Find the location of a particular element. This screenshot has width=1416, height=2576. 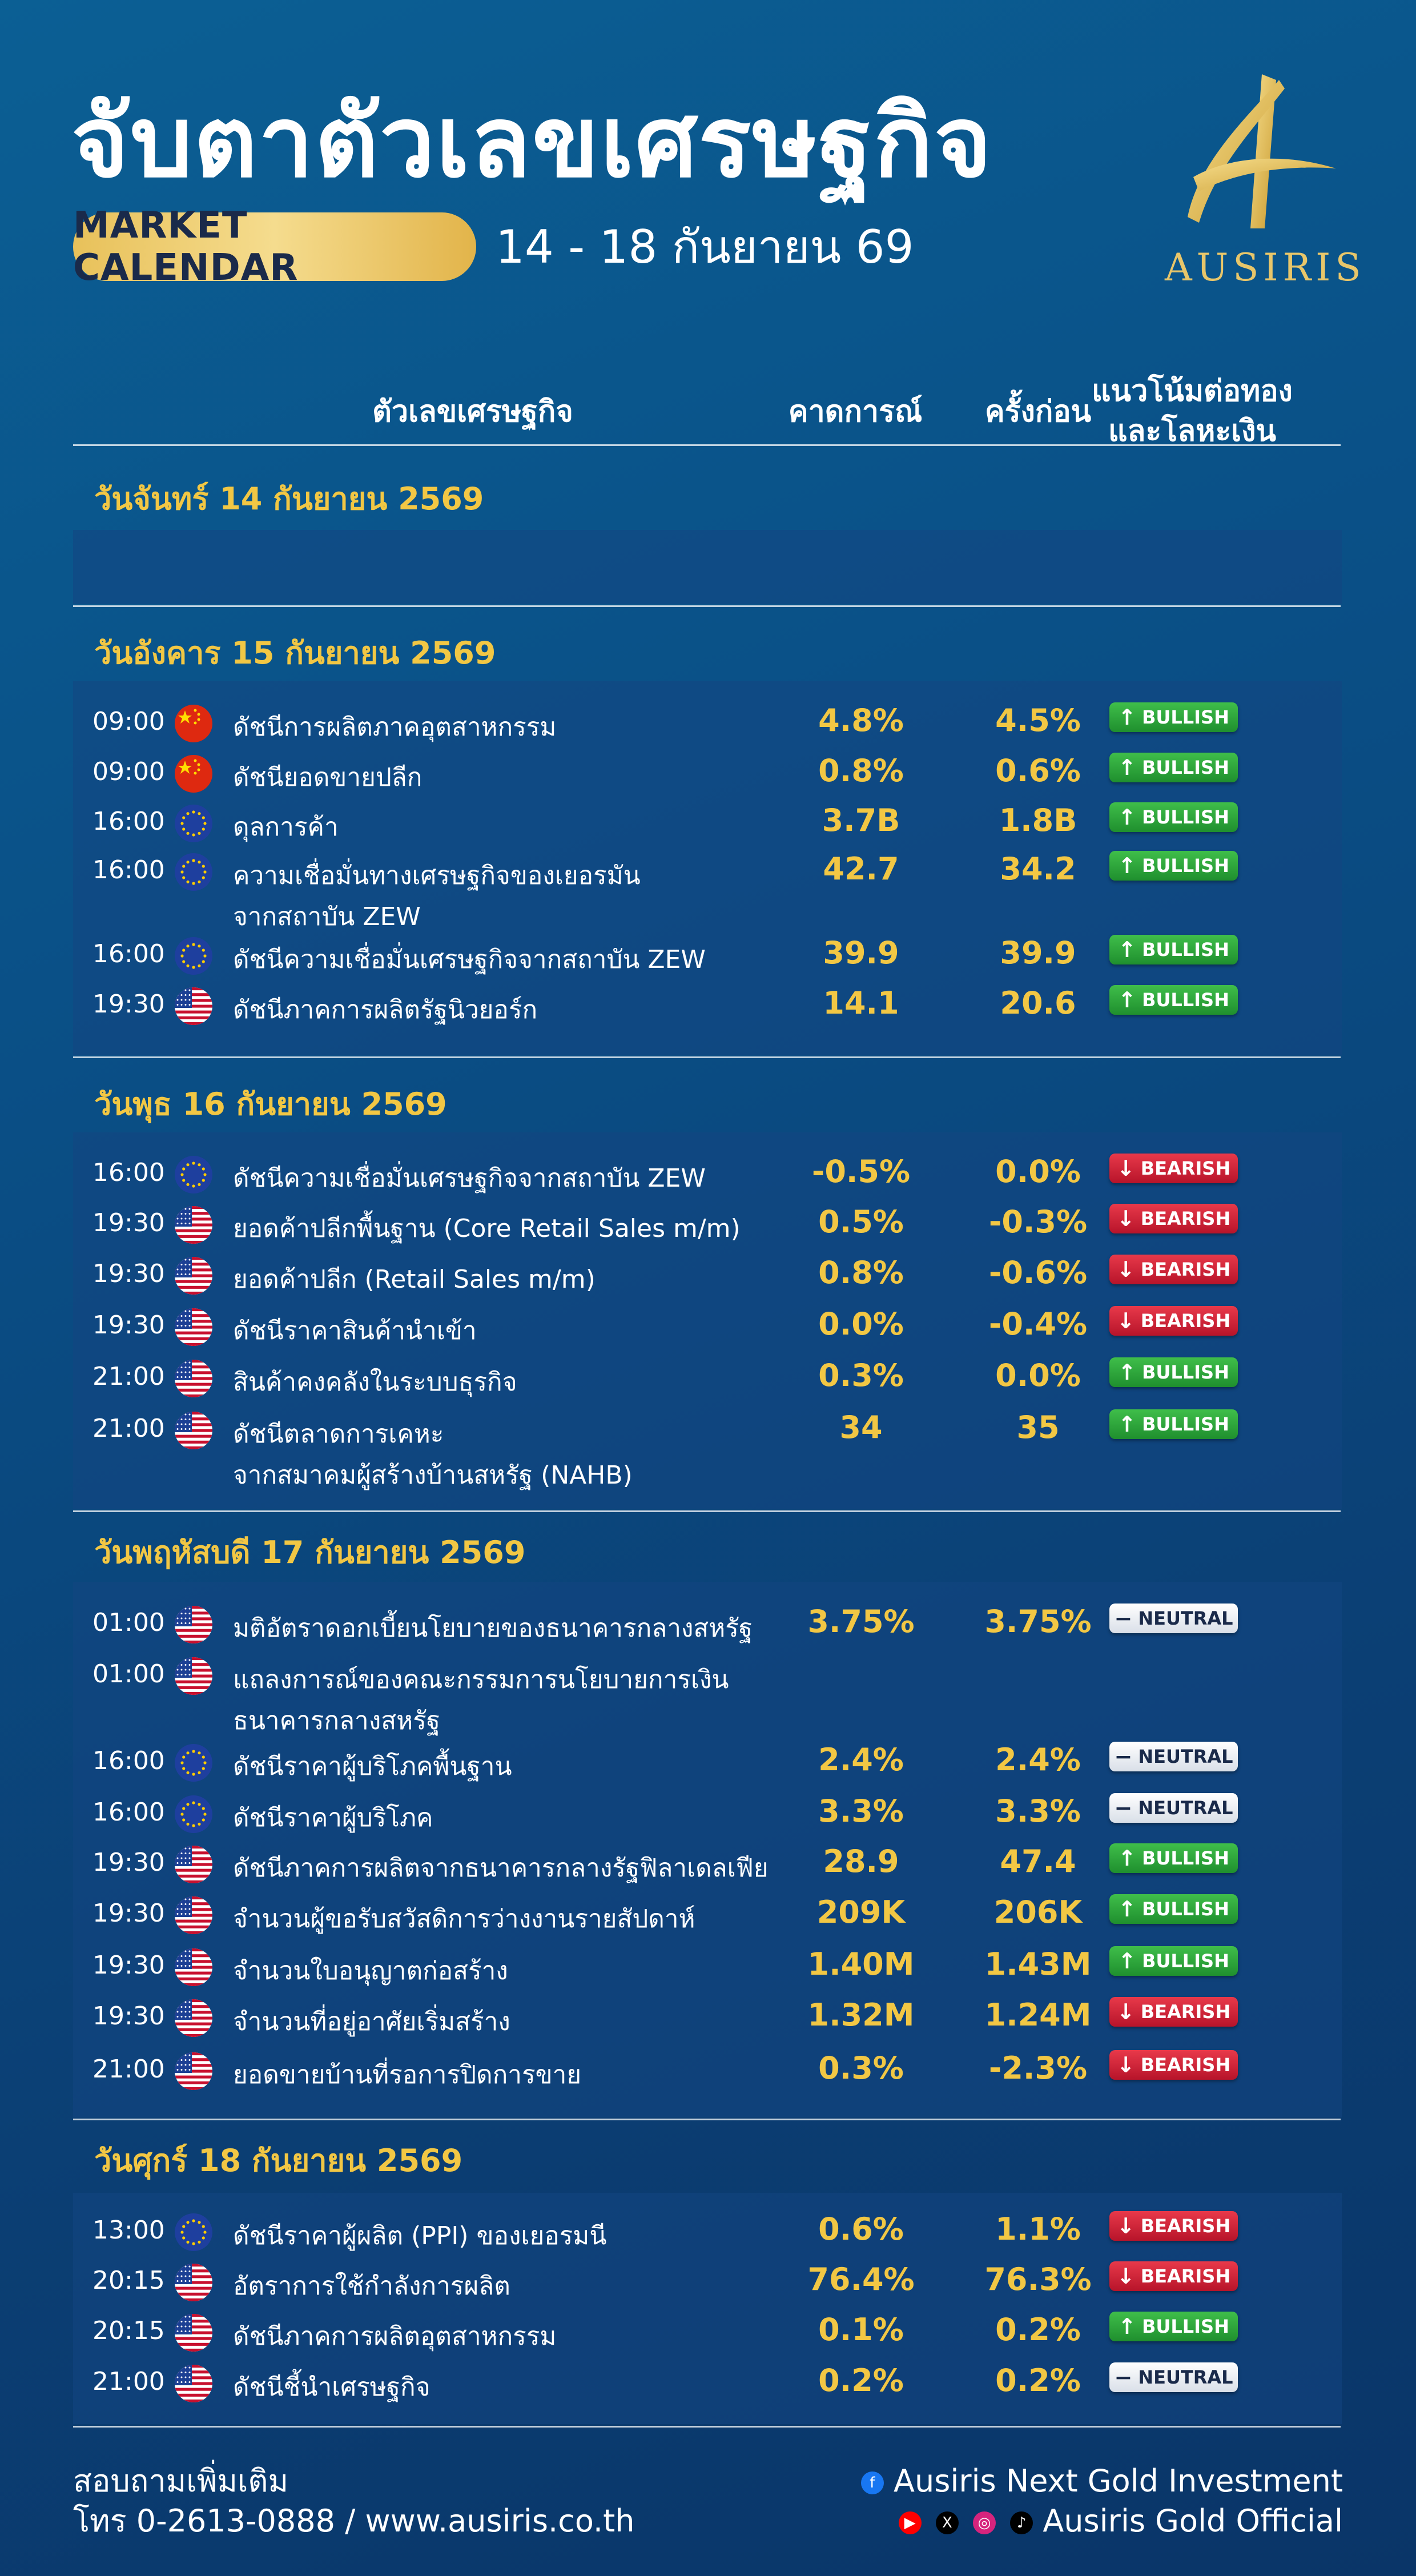

event-name: ดัชนีราคาสินค้านำเข้า is located at coordinates (355, 1330).